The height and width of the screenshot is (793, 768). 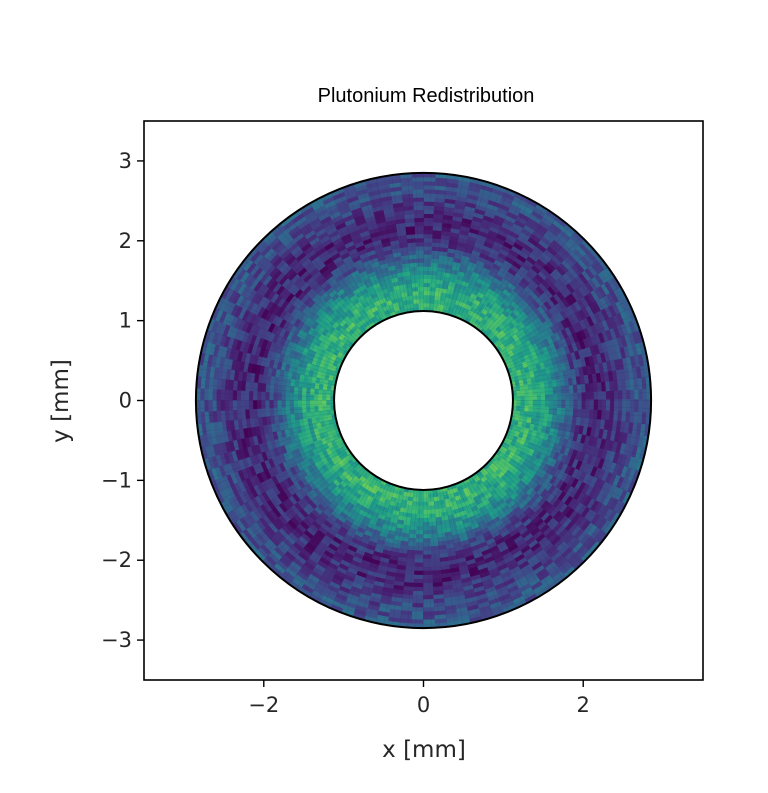 What do you see at coordinates (61, 401) in the screenshot?
I see `y-axis-label: y [mm]` at bounding box center [61, 401].